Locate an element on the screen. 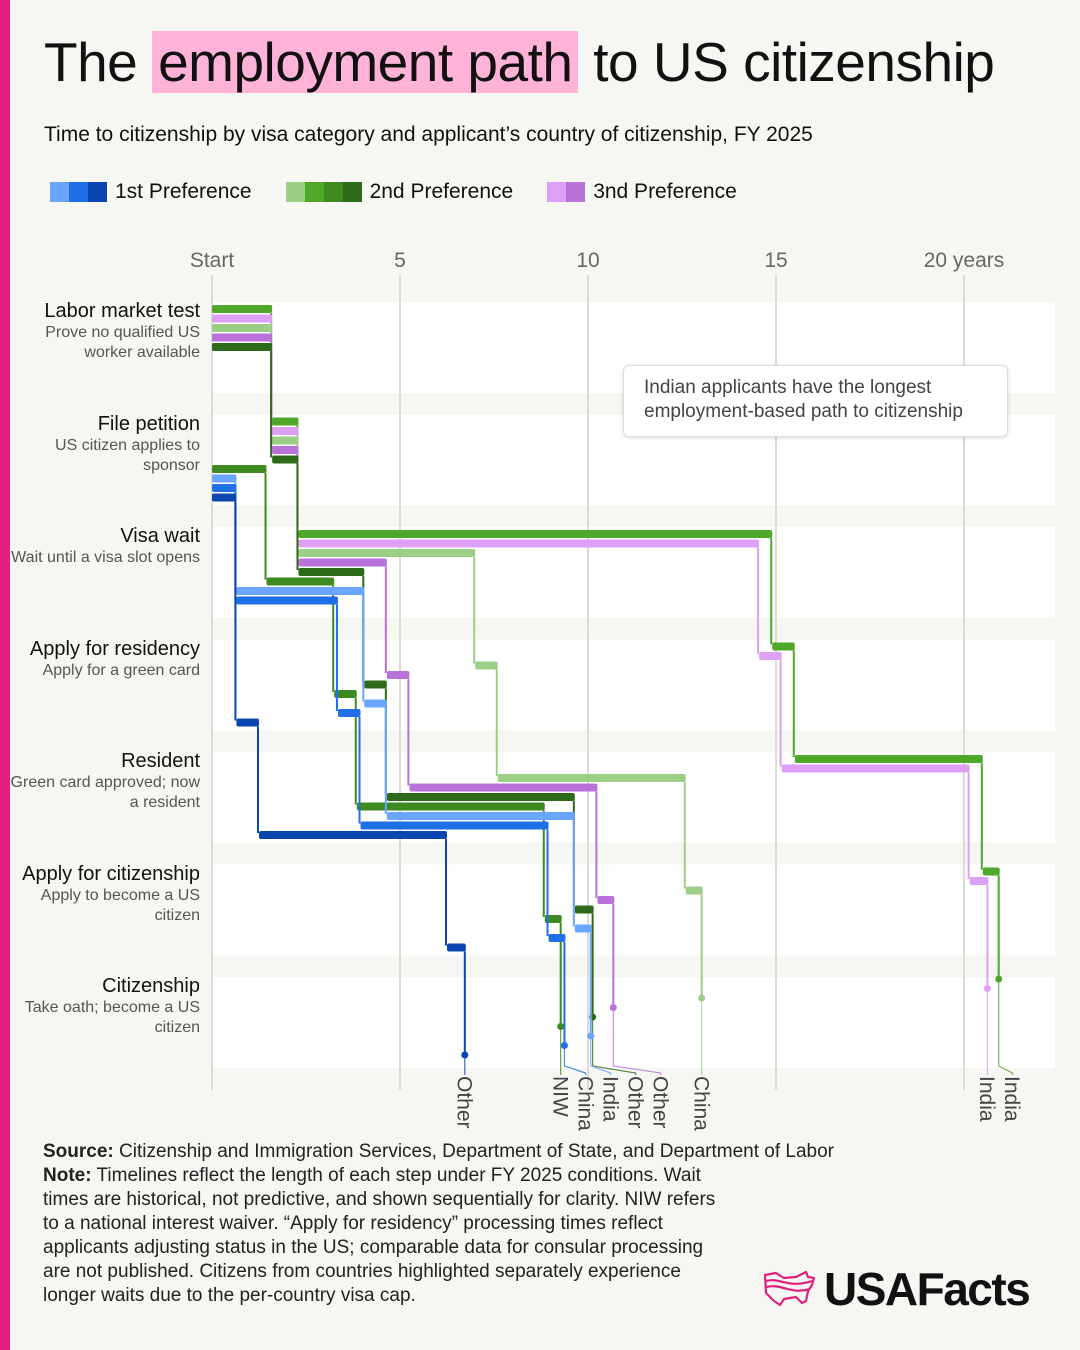 Image resolution: width=1080 pixels, height=1350 pixels. x-tick-label: 15 is located at coordinates (775, 260).